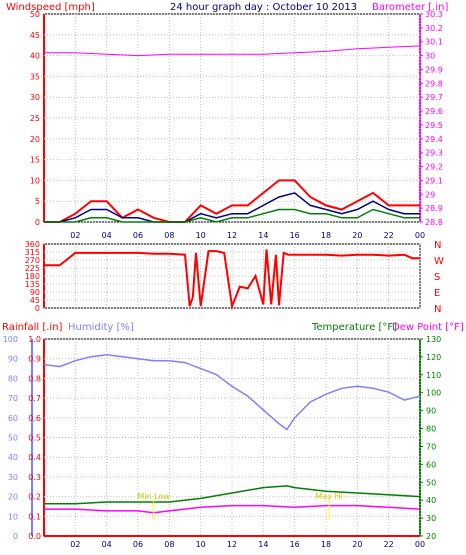 The width and height of the screenshot is (466, 555). I want to click on compass-label: W, so click(439, 261).